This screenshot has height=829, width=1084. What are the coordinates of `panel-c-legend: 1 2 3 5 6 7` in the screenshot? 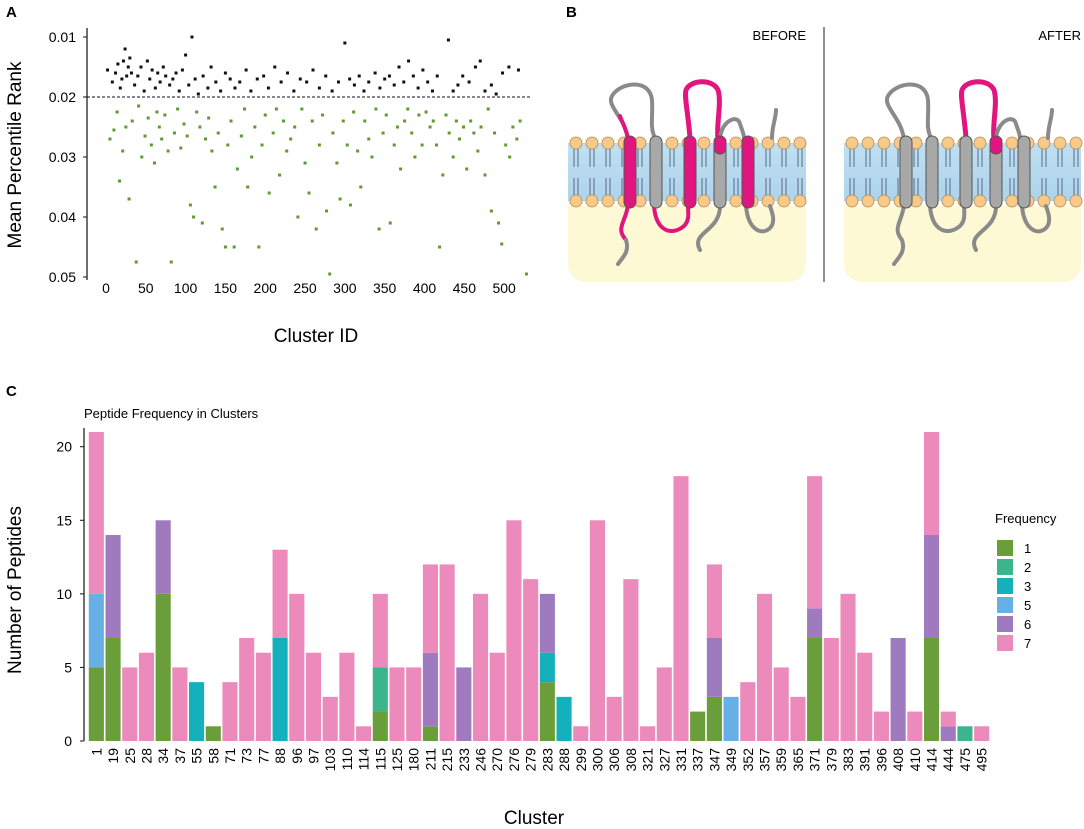 It's located at (1014, 595).